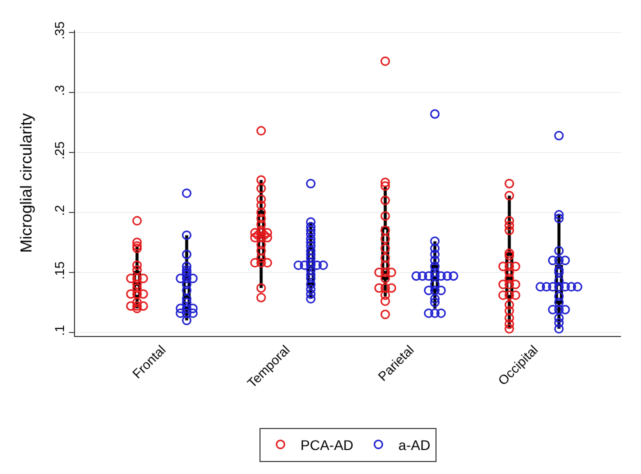  I want to click on y-tick-label: .35, so click(59, 30).